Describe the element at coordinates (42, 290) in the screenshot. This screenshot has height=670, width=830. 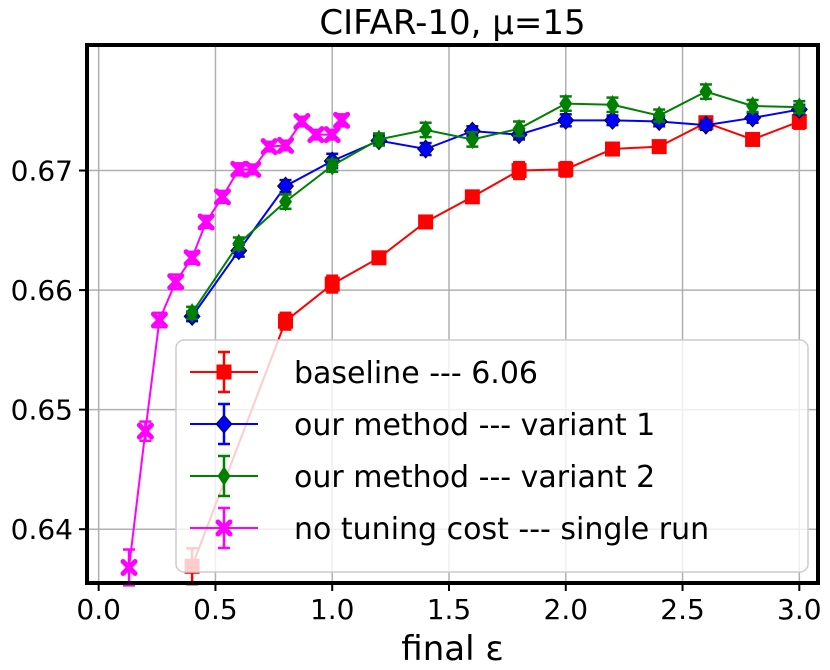
I see `y-tick-label: 0.66` at that location.